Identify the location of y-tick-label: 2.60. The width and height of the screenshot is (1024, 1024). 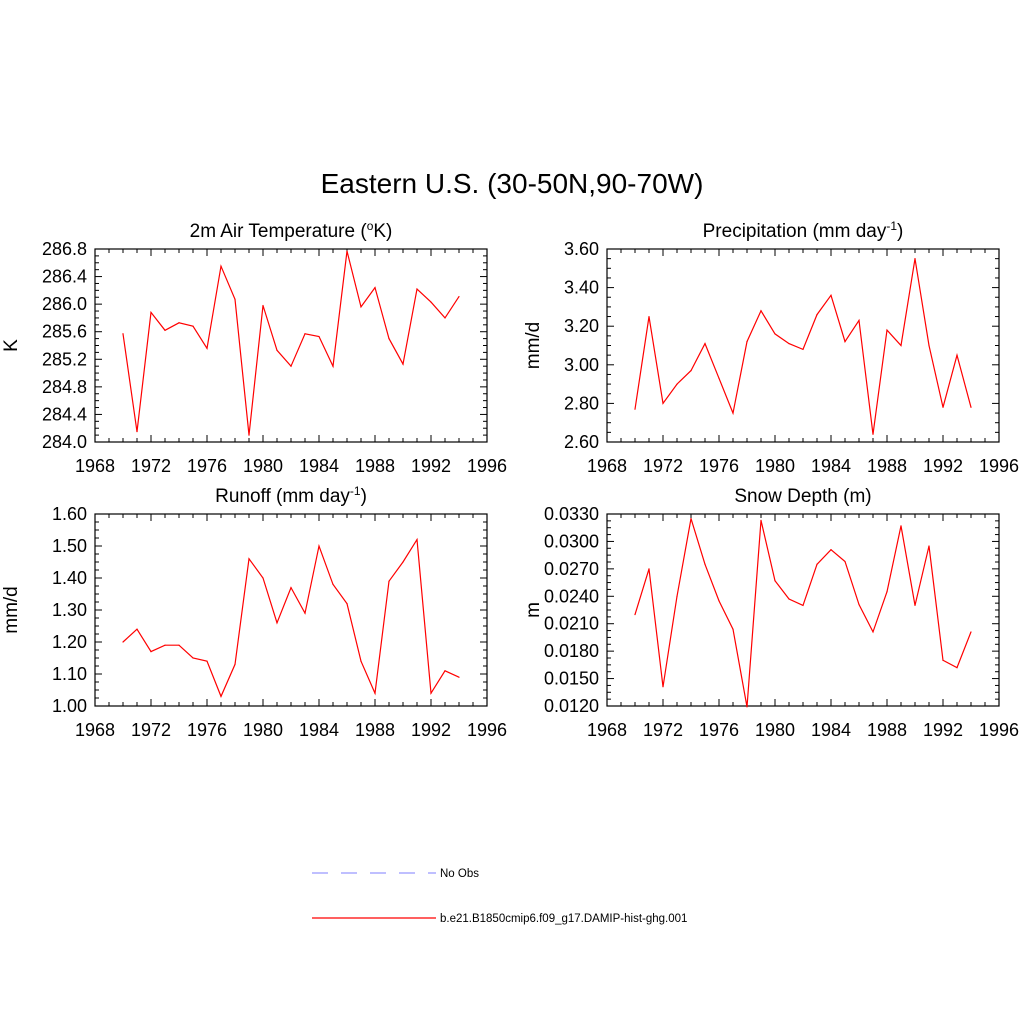
(581, 442).